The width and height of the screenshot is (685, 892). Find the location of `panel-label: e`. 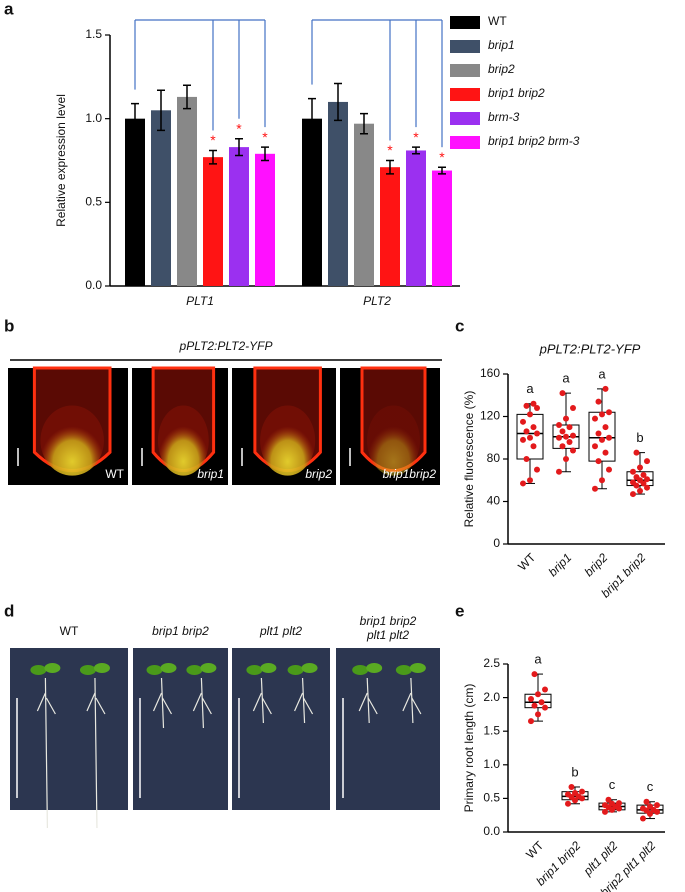

panel-label: e is located at coordinates (459, 610).